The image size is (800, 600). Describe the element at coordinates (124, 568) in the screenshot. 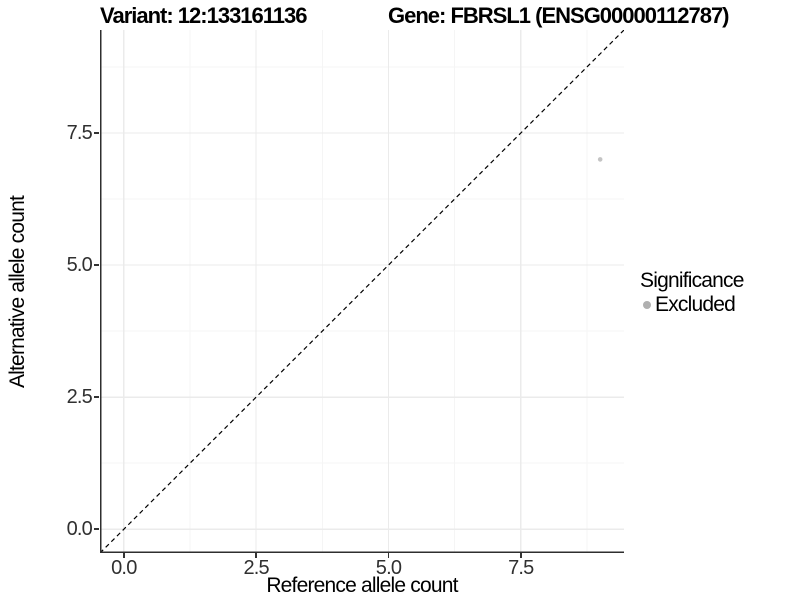

I see `x-tick-label: 0.0` at that location.